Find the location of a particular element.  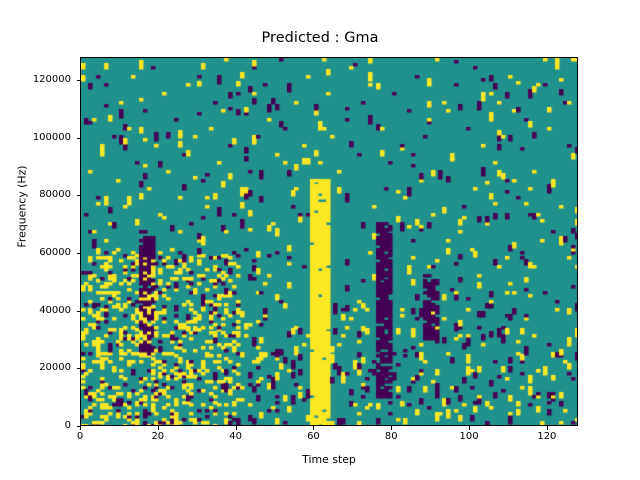

y-tick-label: 0 is located at coordinates (67, 425).